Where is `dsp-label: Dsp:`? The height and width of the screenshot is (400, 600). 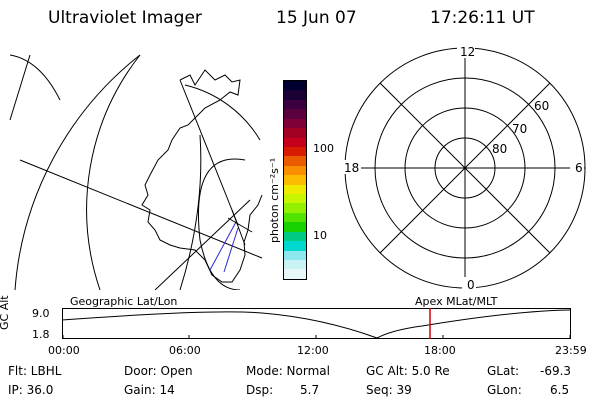 dsp-label: Dsp: is located at coordinates (260, 390).